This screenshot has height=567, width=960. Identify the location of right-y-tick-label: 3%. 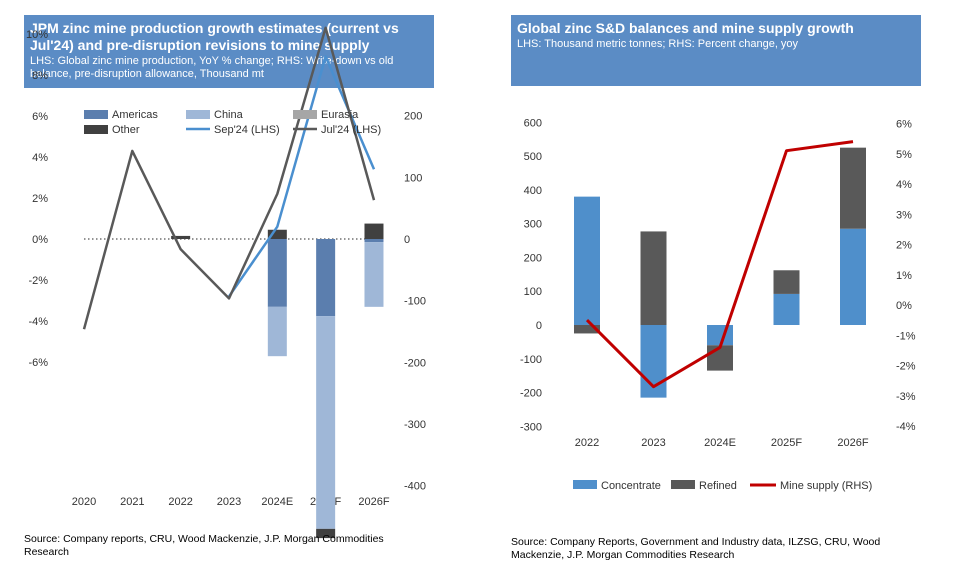
(904, 215).